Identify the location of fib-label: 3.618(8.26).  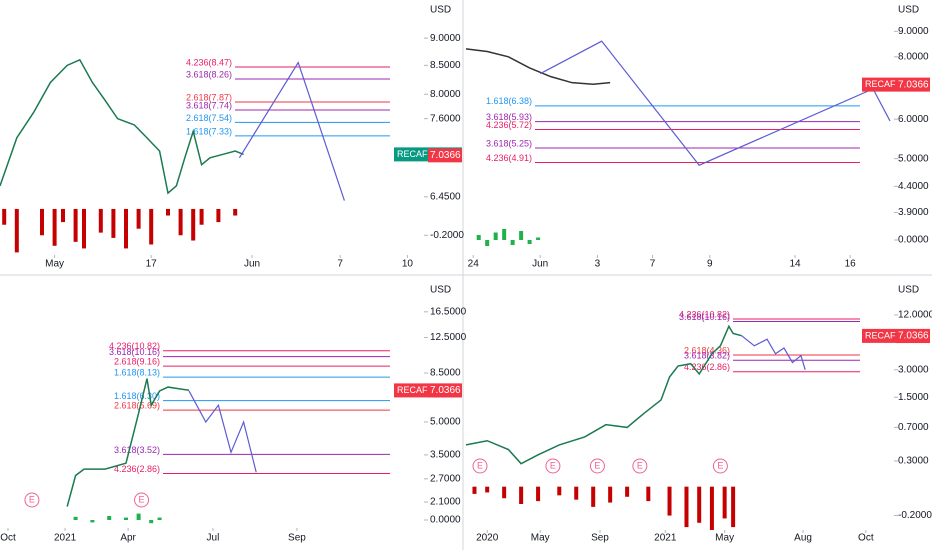
(209, 74).